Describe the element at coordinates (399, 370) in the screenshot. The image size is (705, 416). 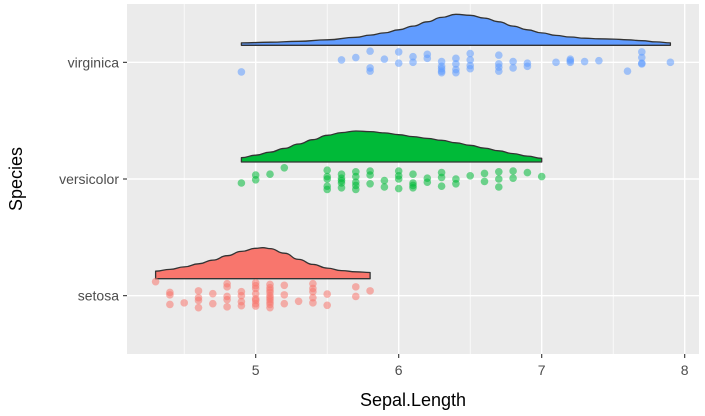
I see `x-tick-label: 6` at that location.